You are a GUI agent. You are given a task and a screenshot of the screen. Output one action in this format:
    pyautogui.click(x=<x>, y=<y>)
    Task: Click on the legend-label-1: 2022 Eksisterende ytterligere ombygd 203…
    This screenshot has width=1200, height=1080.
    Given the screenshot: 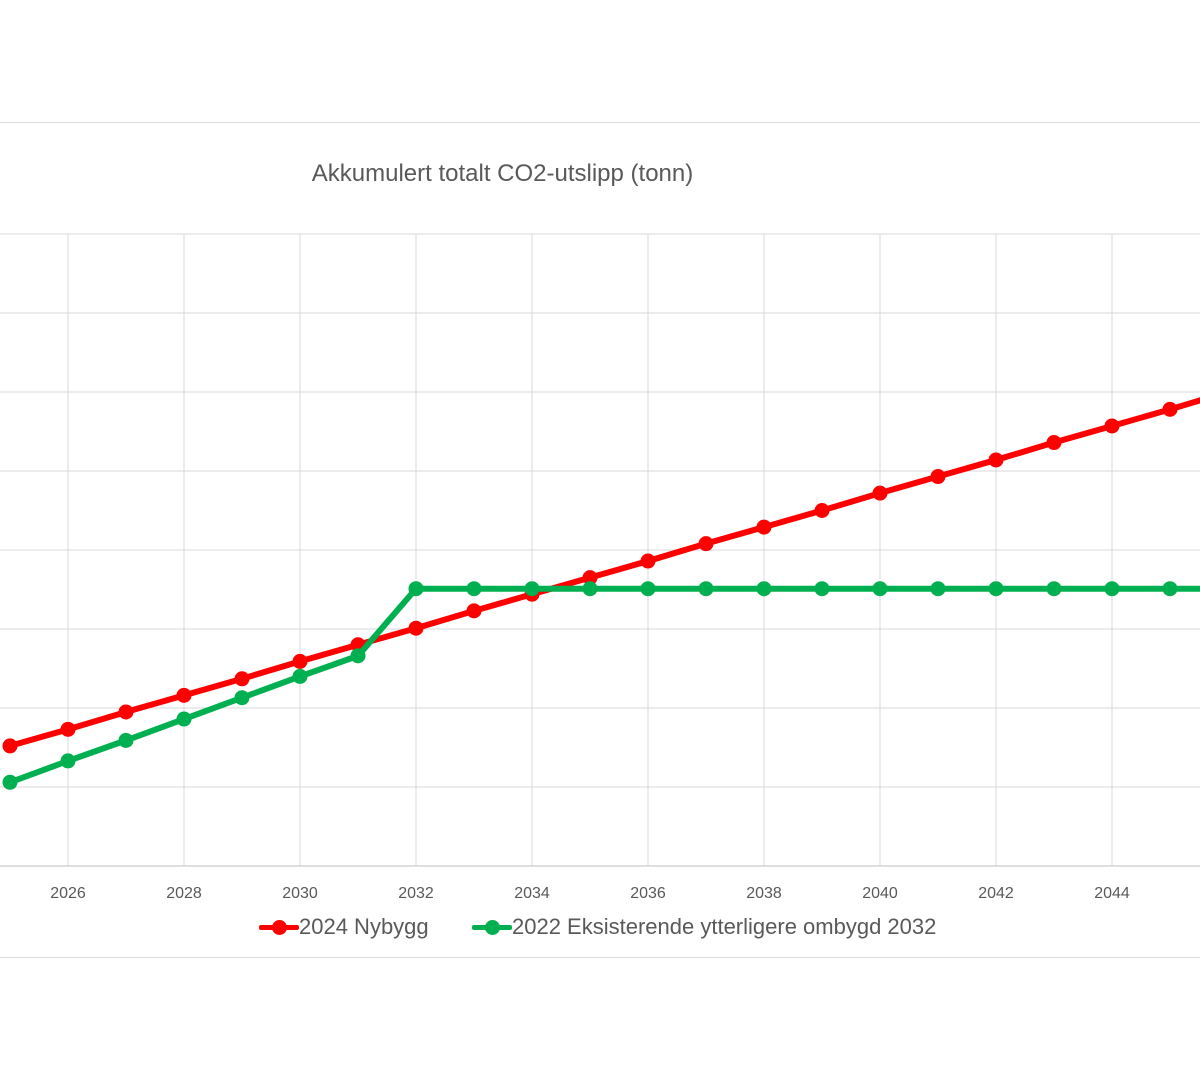 What is the action you would take?
    pyautogui.click(x=724, y=926)
    